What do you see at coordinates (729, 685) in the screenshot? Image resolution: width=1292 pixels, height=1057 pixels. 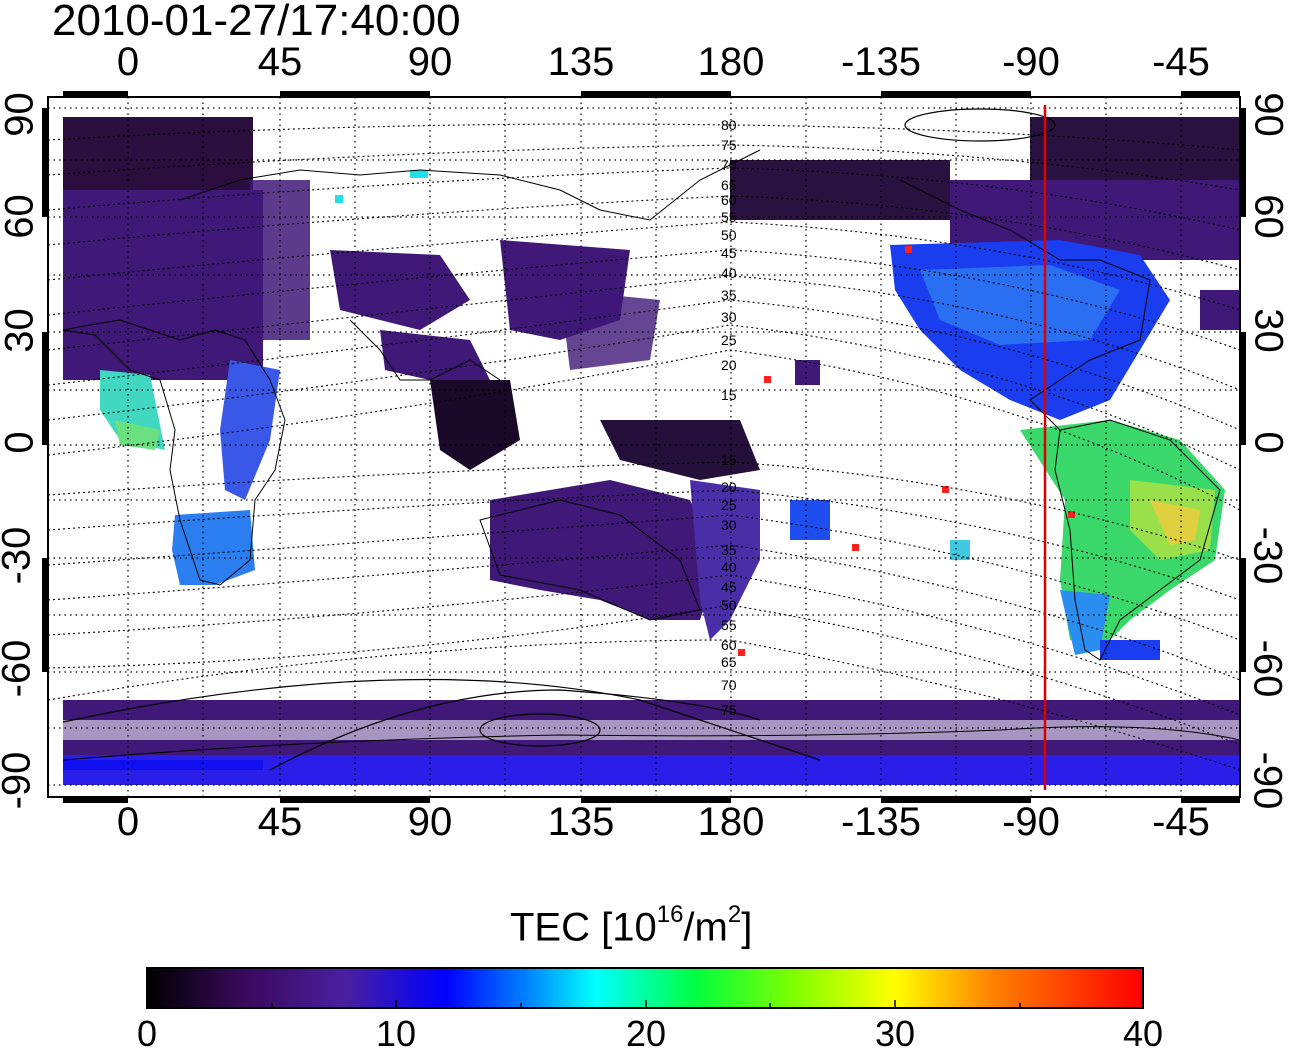 I see `contour-label-south: 70` at bounding box center [729, 685].